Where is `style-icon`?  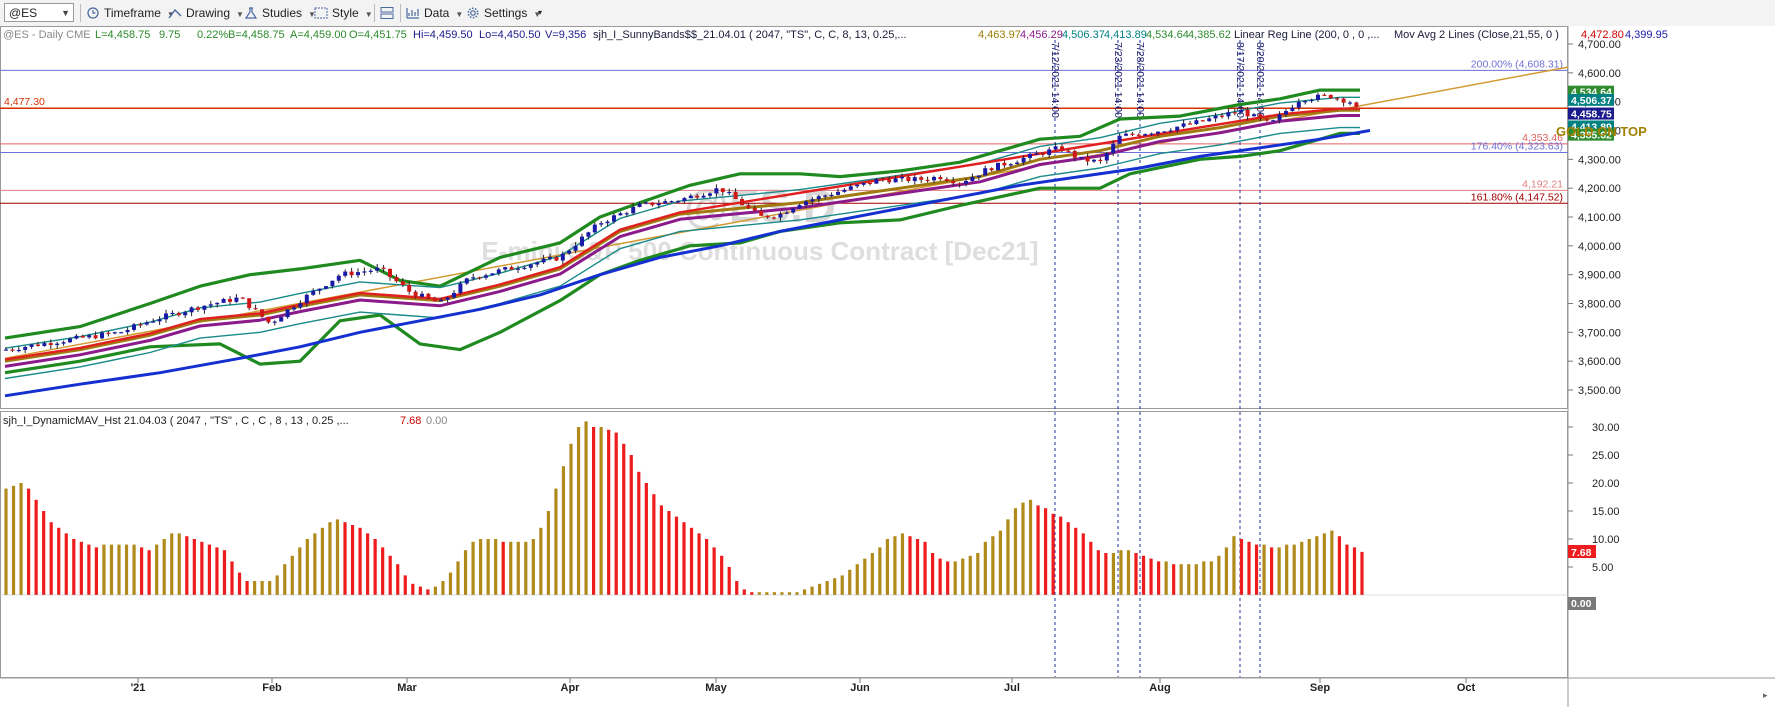 style-icon is located at coordinates (321, 13).